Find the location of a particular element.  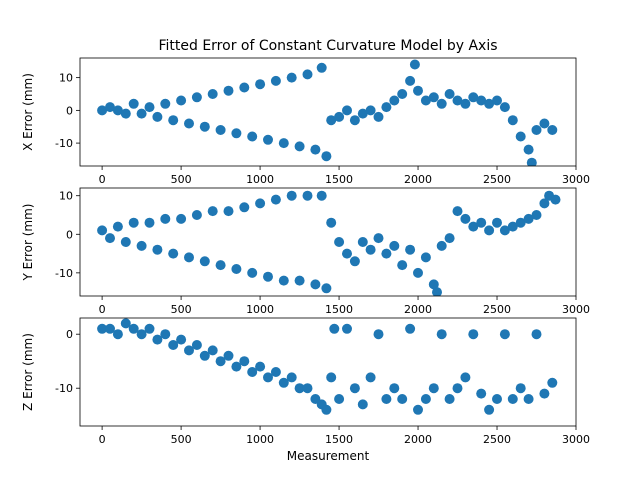

z-error-xtick-label: 500 is located at coordinates (181, 439).